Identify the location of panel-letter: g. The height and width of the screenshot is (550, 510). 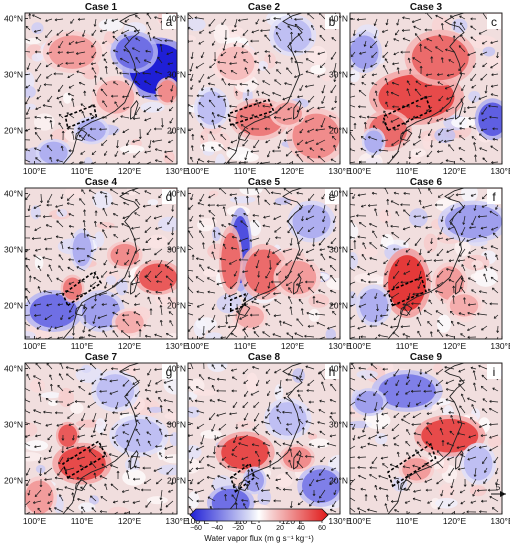
(169, 372).